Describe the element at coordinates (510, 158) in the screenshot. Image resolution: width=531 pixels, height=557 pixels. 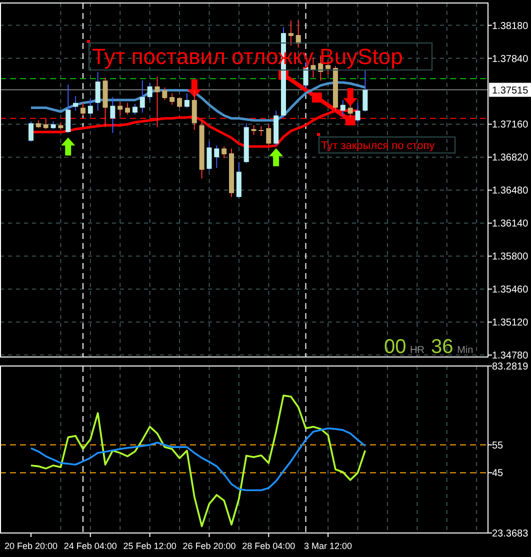
I see `y-tick-label: 1.36820` at that location.